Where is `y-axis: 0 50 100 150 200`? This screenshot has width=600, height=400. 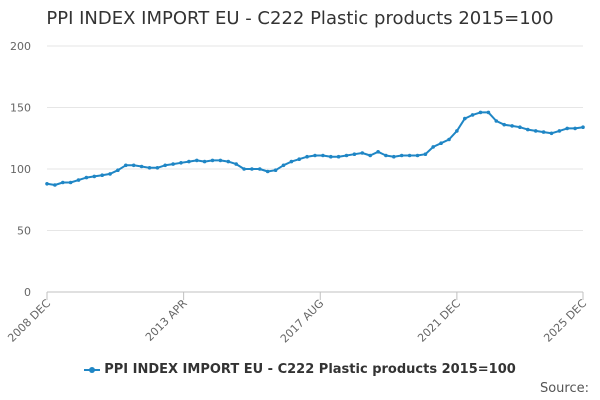
y-axis: 0 50 100 150 200 is located at coordinates (20, 169).